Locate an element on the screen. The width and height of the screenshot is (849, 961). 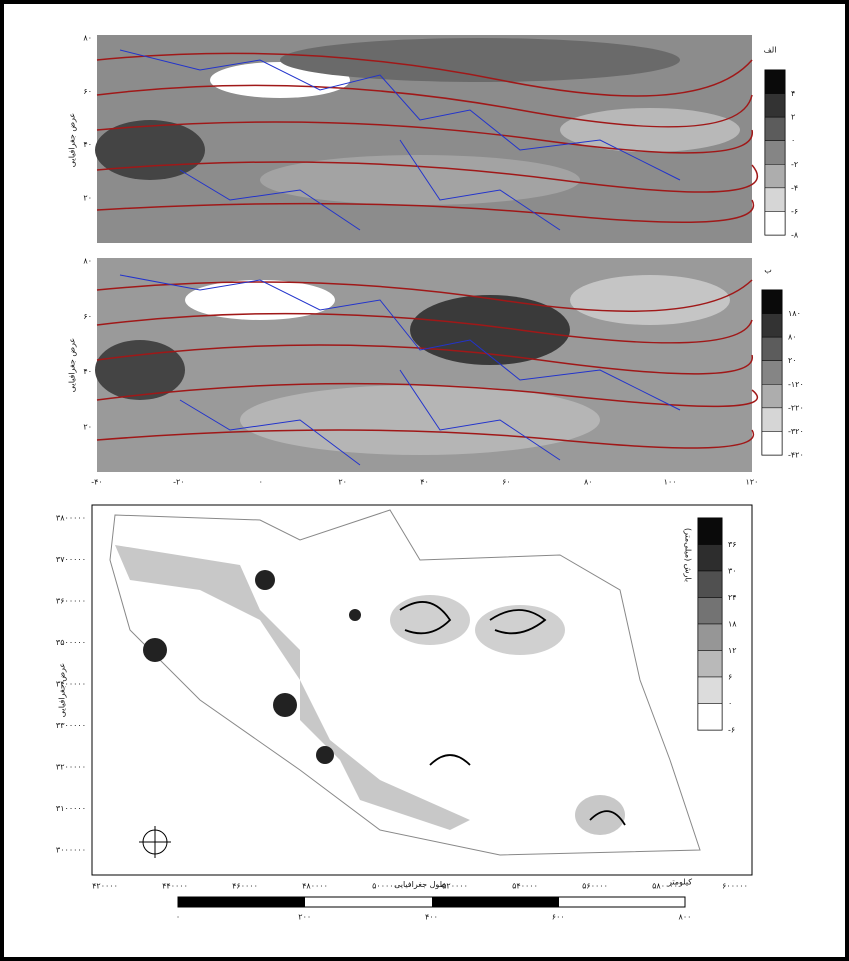
y-tick-label: ۳۵۰۰۰۰۰ is located at coordinates (71, 642).